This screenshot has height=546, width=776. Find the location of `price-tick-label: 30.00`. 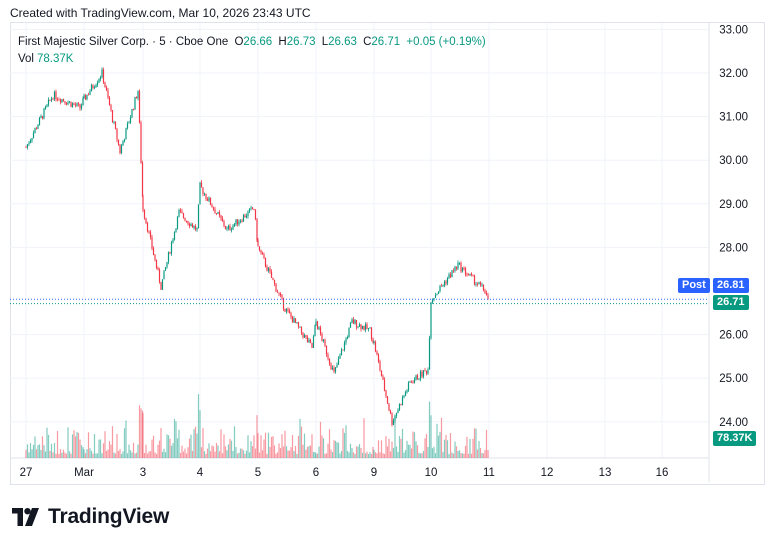

price-tick-label: 30.00 is located at coordinates (733, 161).